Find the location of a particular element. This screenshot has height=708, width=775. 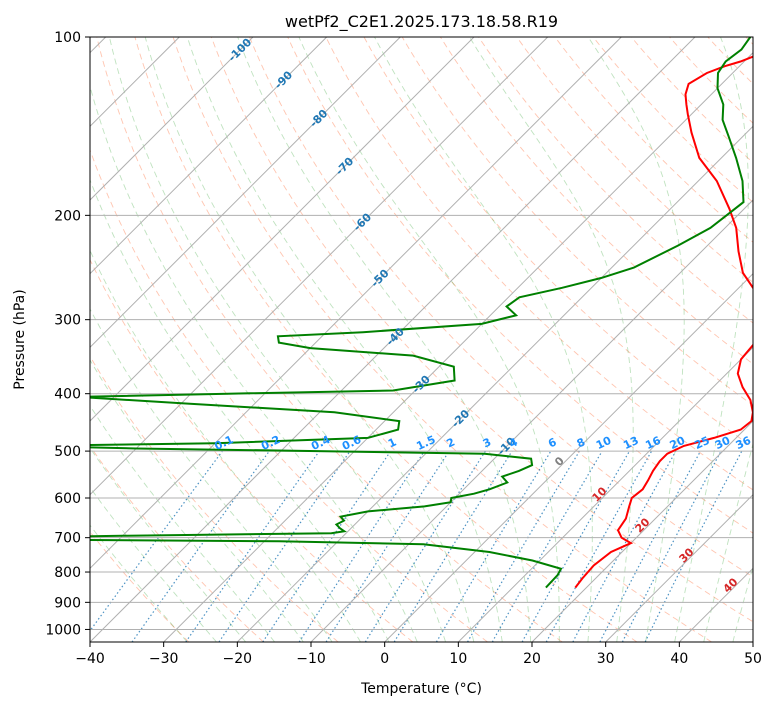

mixing-ratio-label: 2 is located at coordinates (451, 442).